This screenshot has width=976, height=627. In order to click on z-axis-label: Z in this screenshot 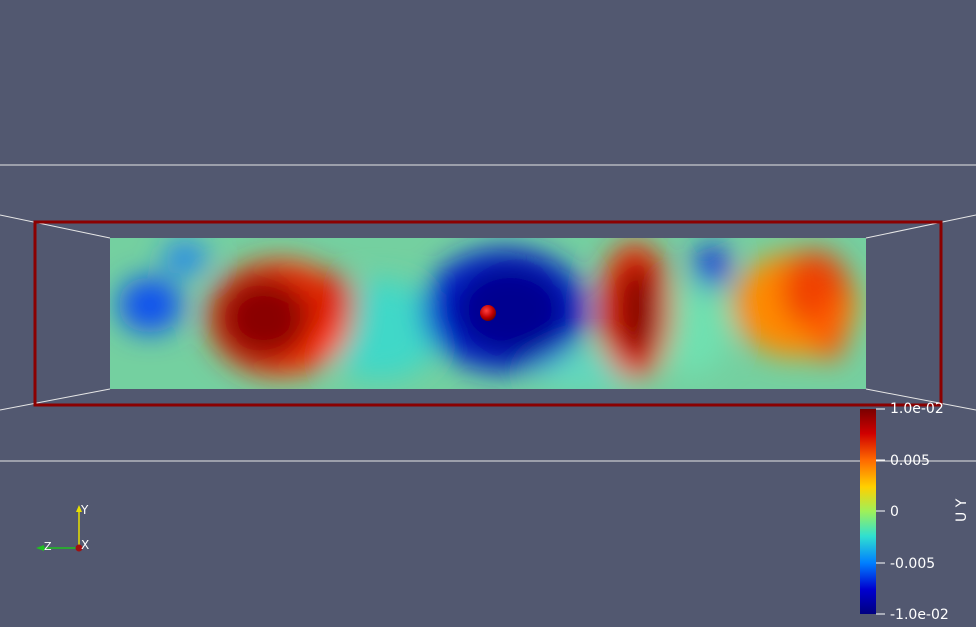, I will do `click(48, 546)`.